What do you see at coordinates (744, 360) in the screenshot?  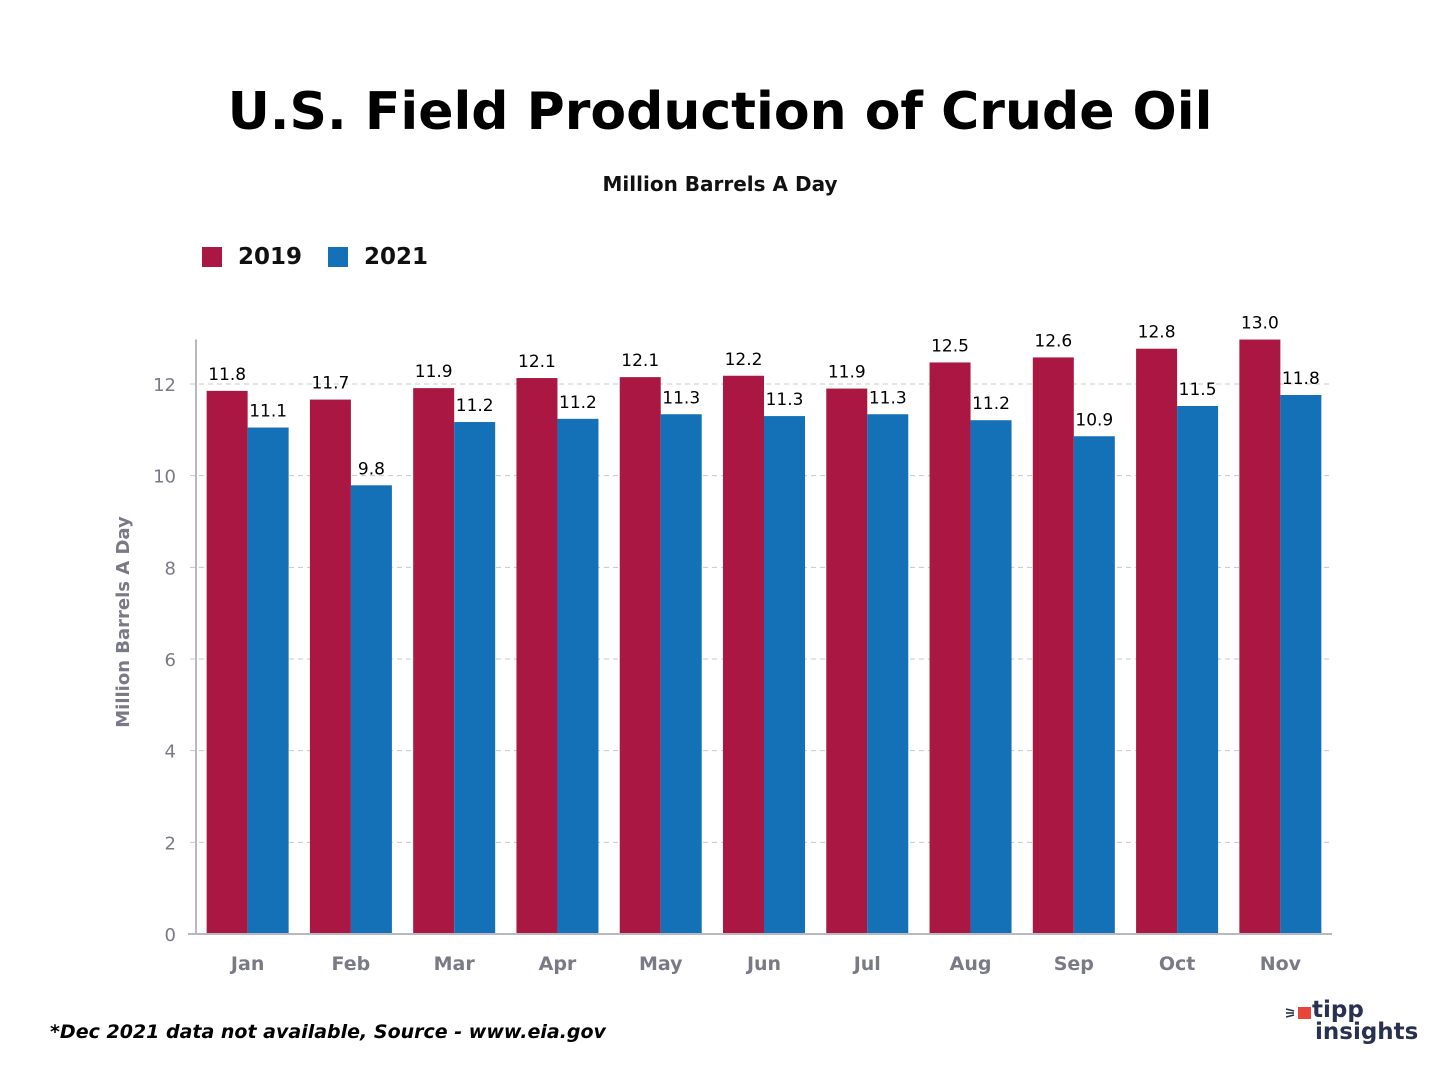 I see `data-label-2019-Jun: 12.2` at bounding box center [744, 360].